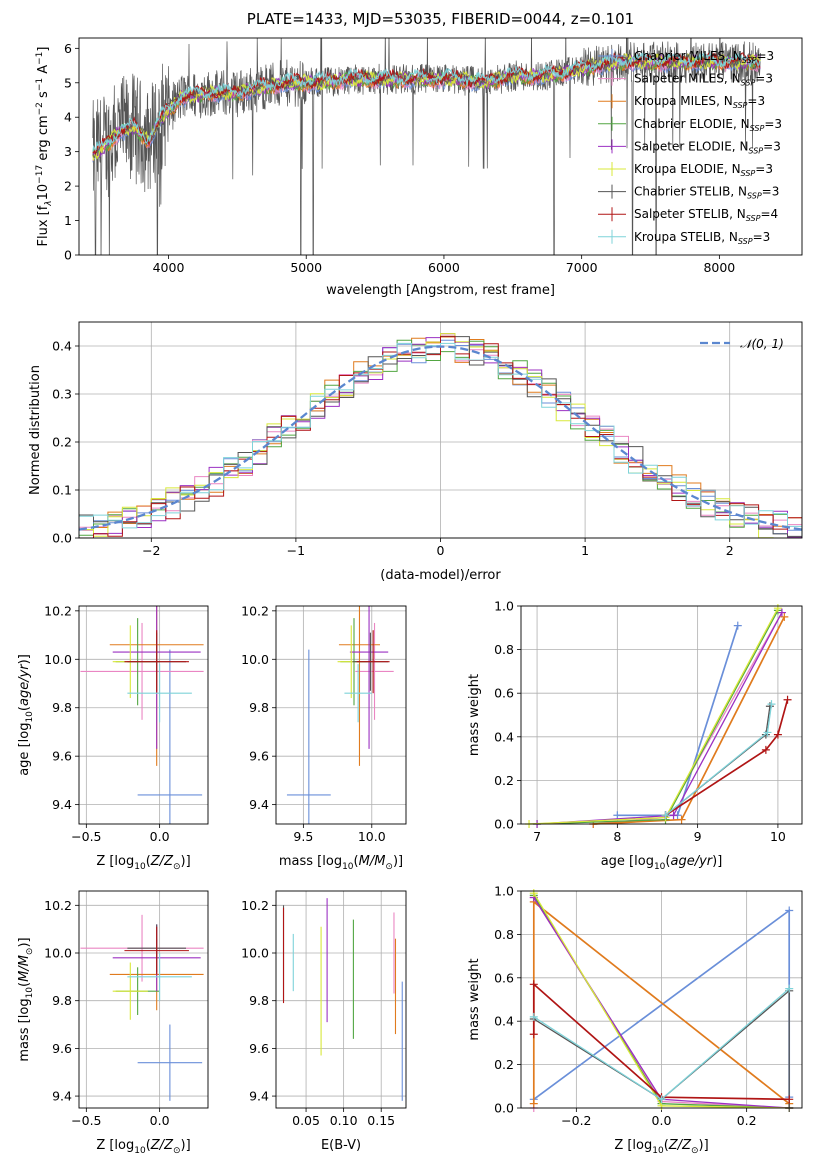  What do you see at coordinates (341, 1145) in the screenshot?
I see `x-axis-label: E(B-V)` at bounding box center [341, 1145].